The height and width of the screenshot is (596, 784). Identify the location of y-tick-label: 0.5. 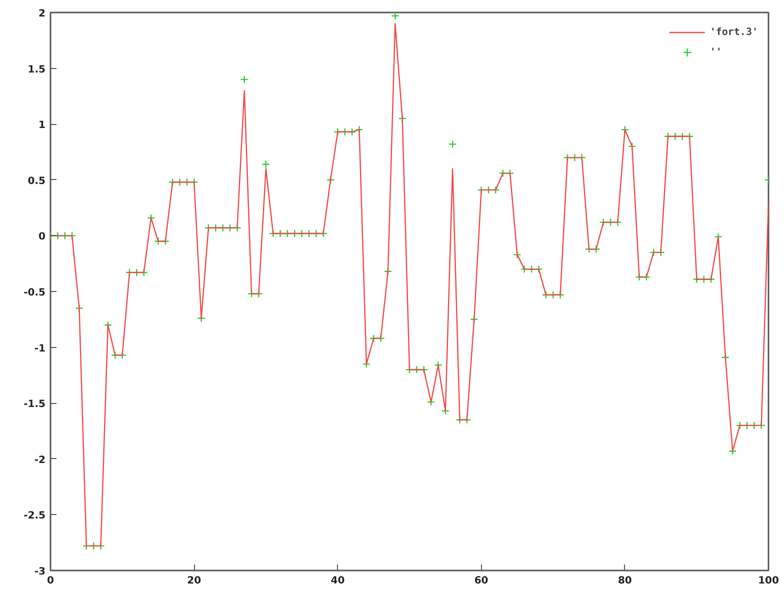
(37, 181).